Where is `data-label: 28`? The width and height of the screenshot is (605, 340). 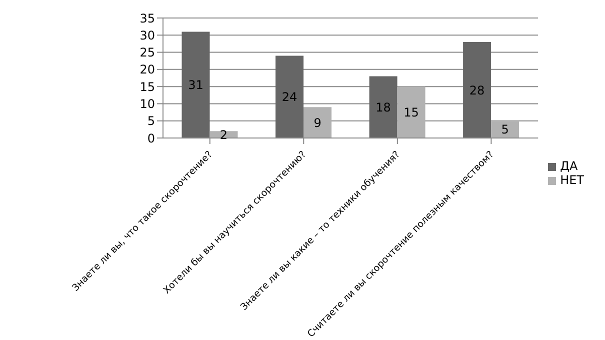
data-label: 28 is located at coordinates (477, 90).